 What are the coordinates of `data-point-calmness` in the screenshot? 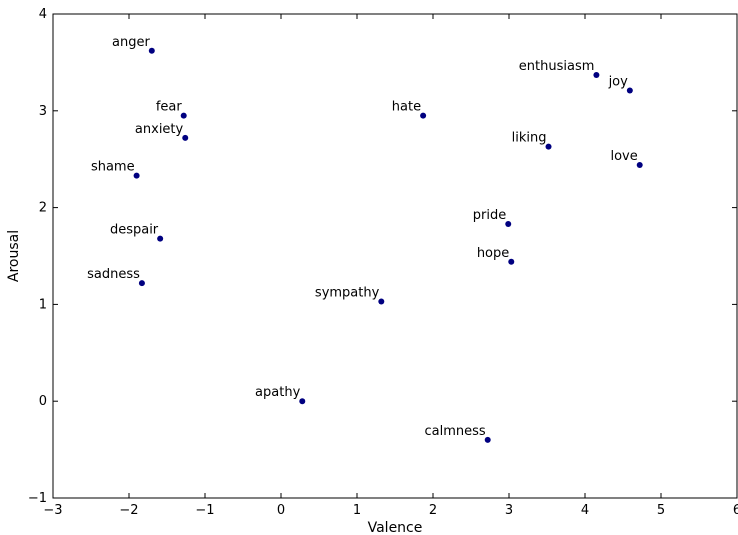 It's located at (487, 439).